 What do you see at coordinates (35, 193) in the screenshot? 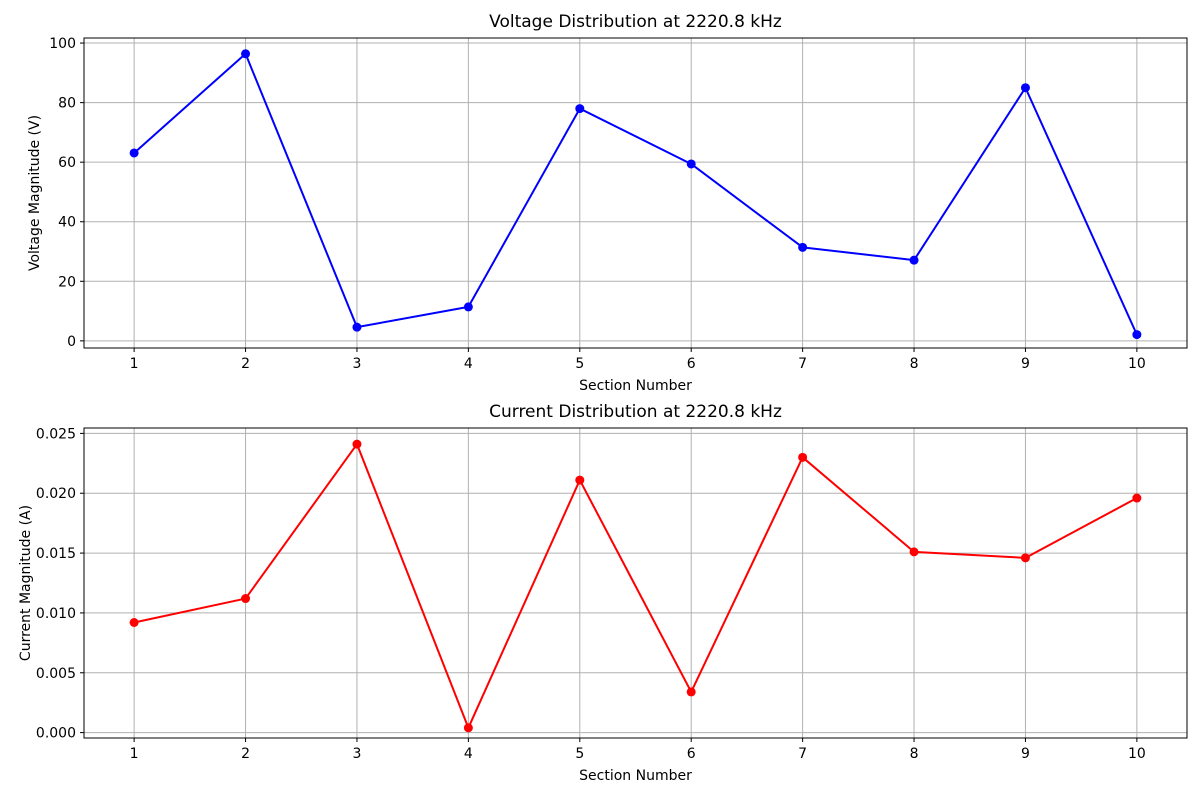
I see `y-axis-label: Voltage Magnitude (V)` at bounding box center [35, 193].